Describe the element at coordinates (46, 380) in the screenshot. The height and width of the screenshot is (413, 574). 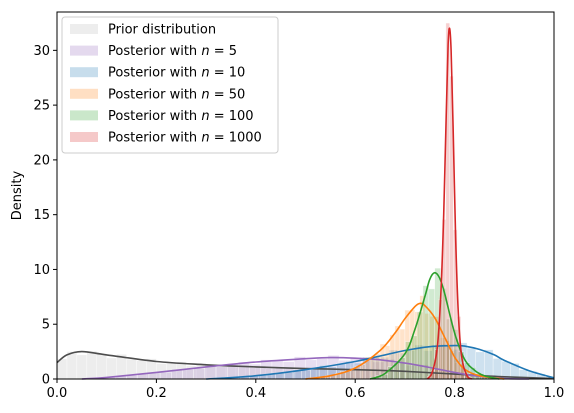
I see `y-tick-label: 0` at that location.